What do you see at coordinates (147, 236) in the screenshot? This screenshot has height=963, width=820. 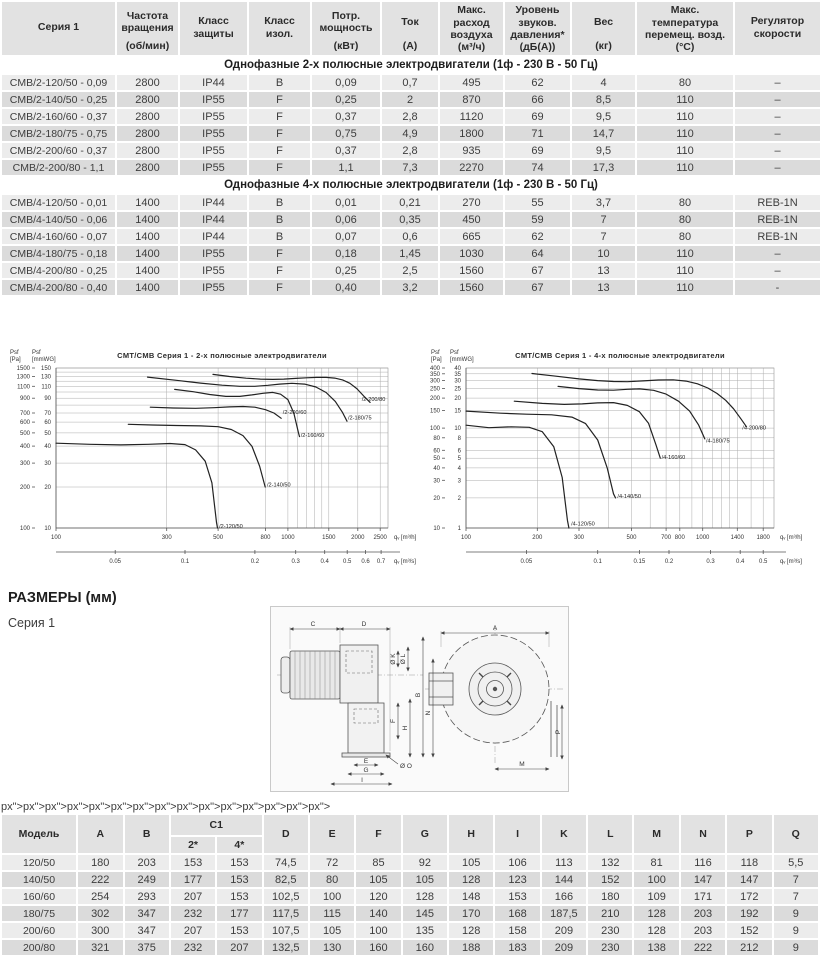 I see `value-cell: 1400` at bounding box center [147, 236].